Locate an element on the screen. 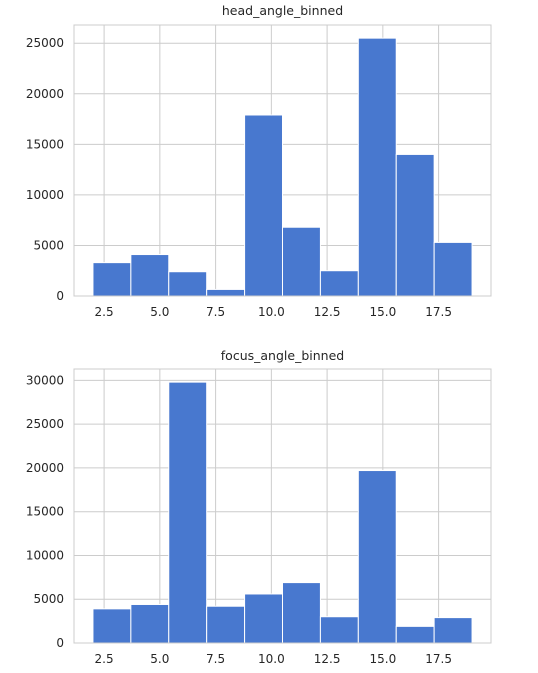 This screenshot has height=673, width=538. focus-angle-x-tick-label: 2.5 is located at coordinates (104, 659).